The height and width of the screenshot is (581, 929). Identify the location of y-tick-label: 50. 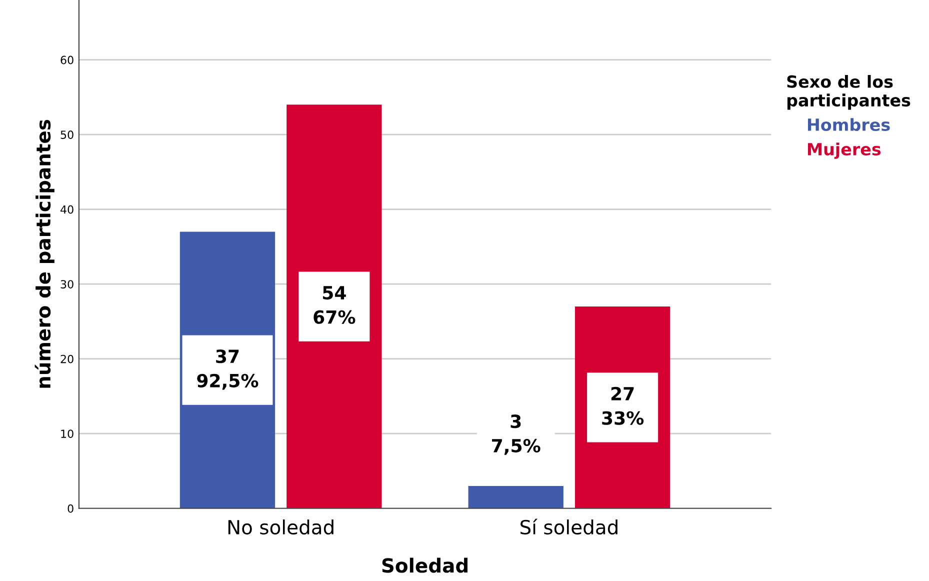
(67, 134).